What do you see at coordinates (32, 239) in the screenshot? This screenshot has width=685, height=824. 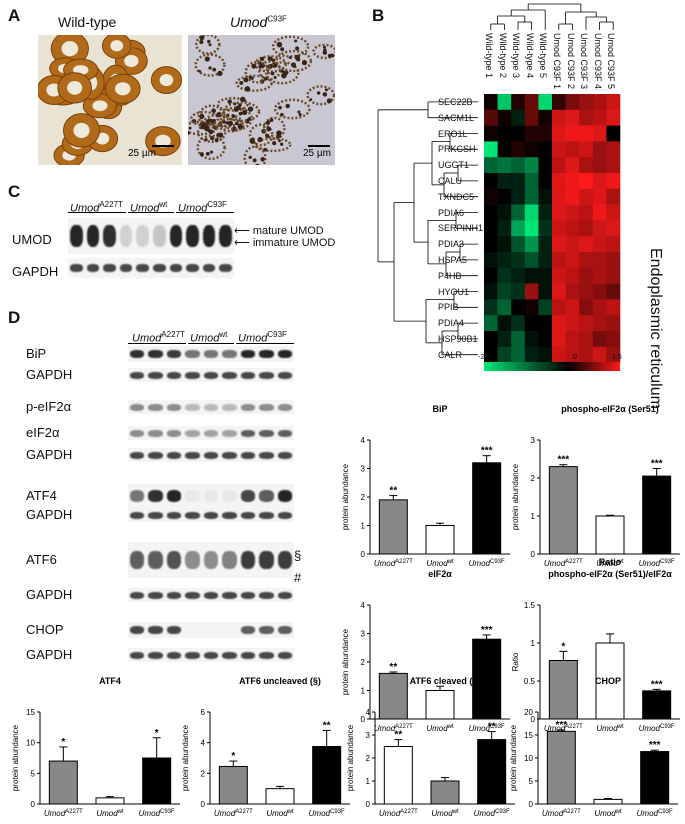 I see `c-row-umod: UMOD` at bounding box center [32, 239].